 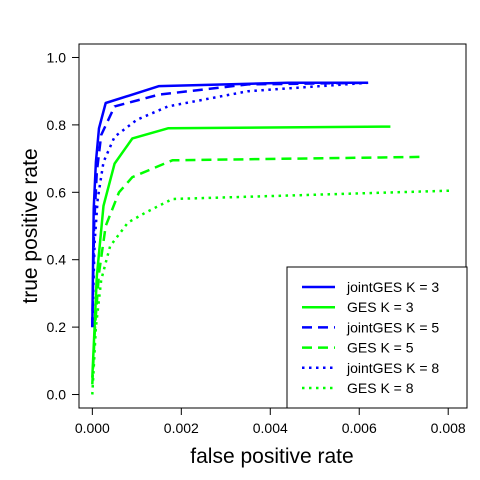 What do you see at coordinates (392, 368) in the screenshot?
I see `legend-label: jointGES K = 8` at bounding box center [392, 368].